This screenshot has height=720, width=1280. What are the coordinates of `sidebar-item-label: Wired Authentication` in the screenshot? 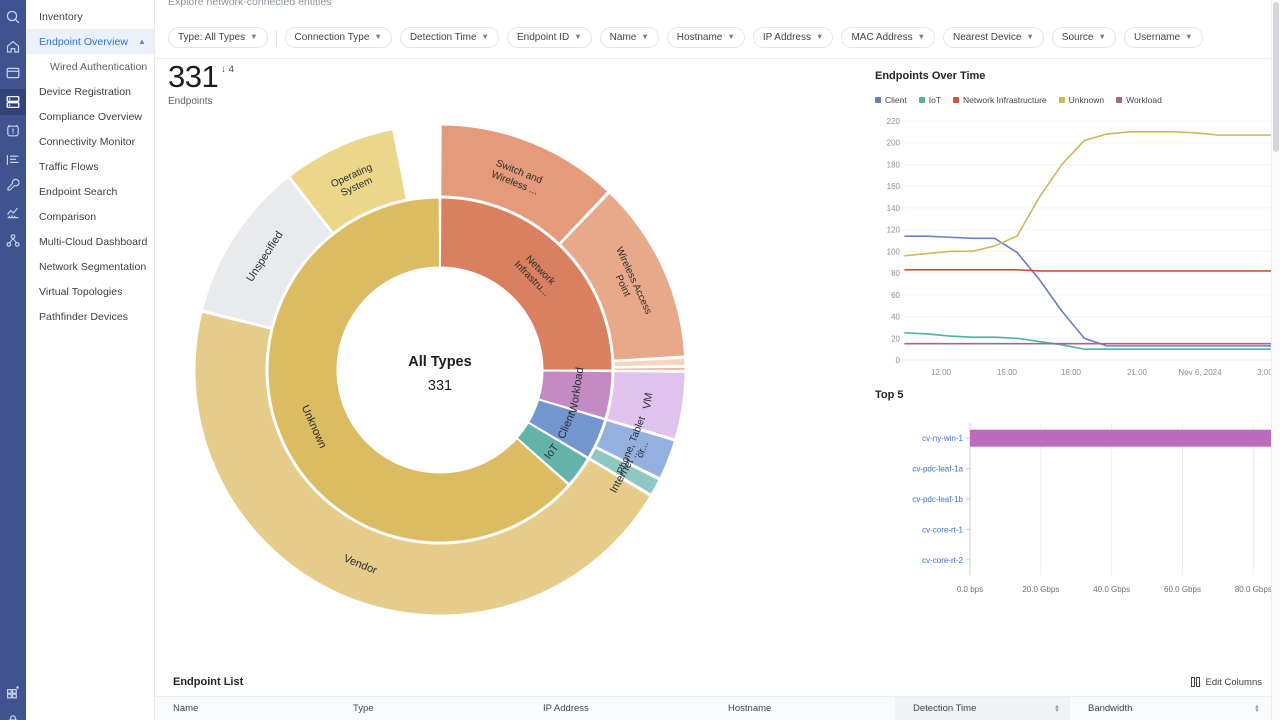 It's located at (99, 66).